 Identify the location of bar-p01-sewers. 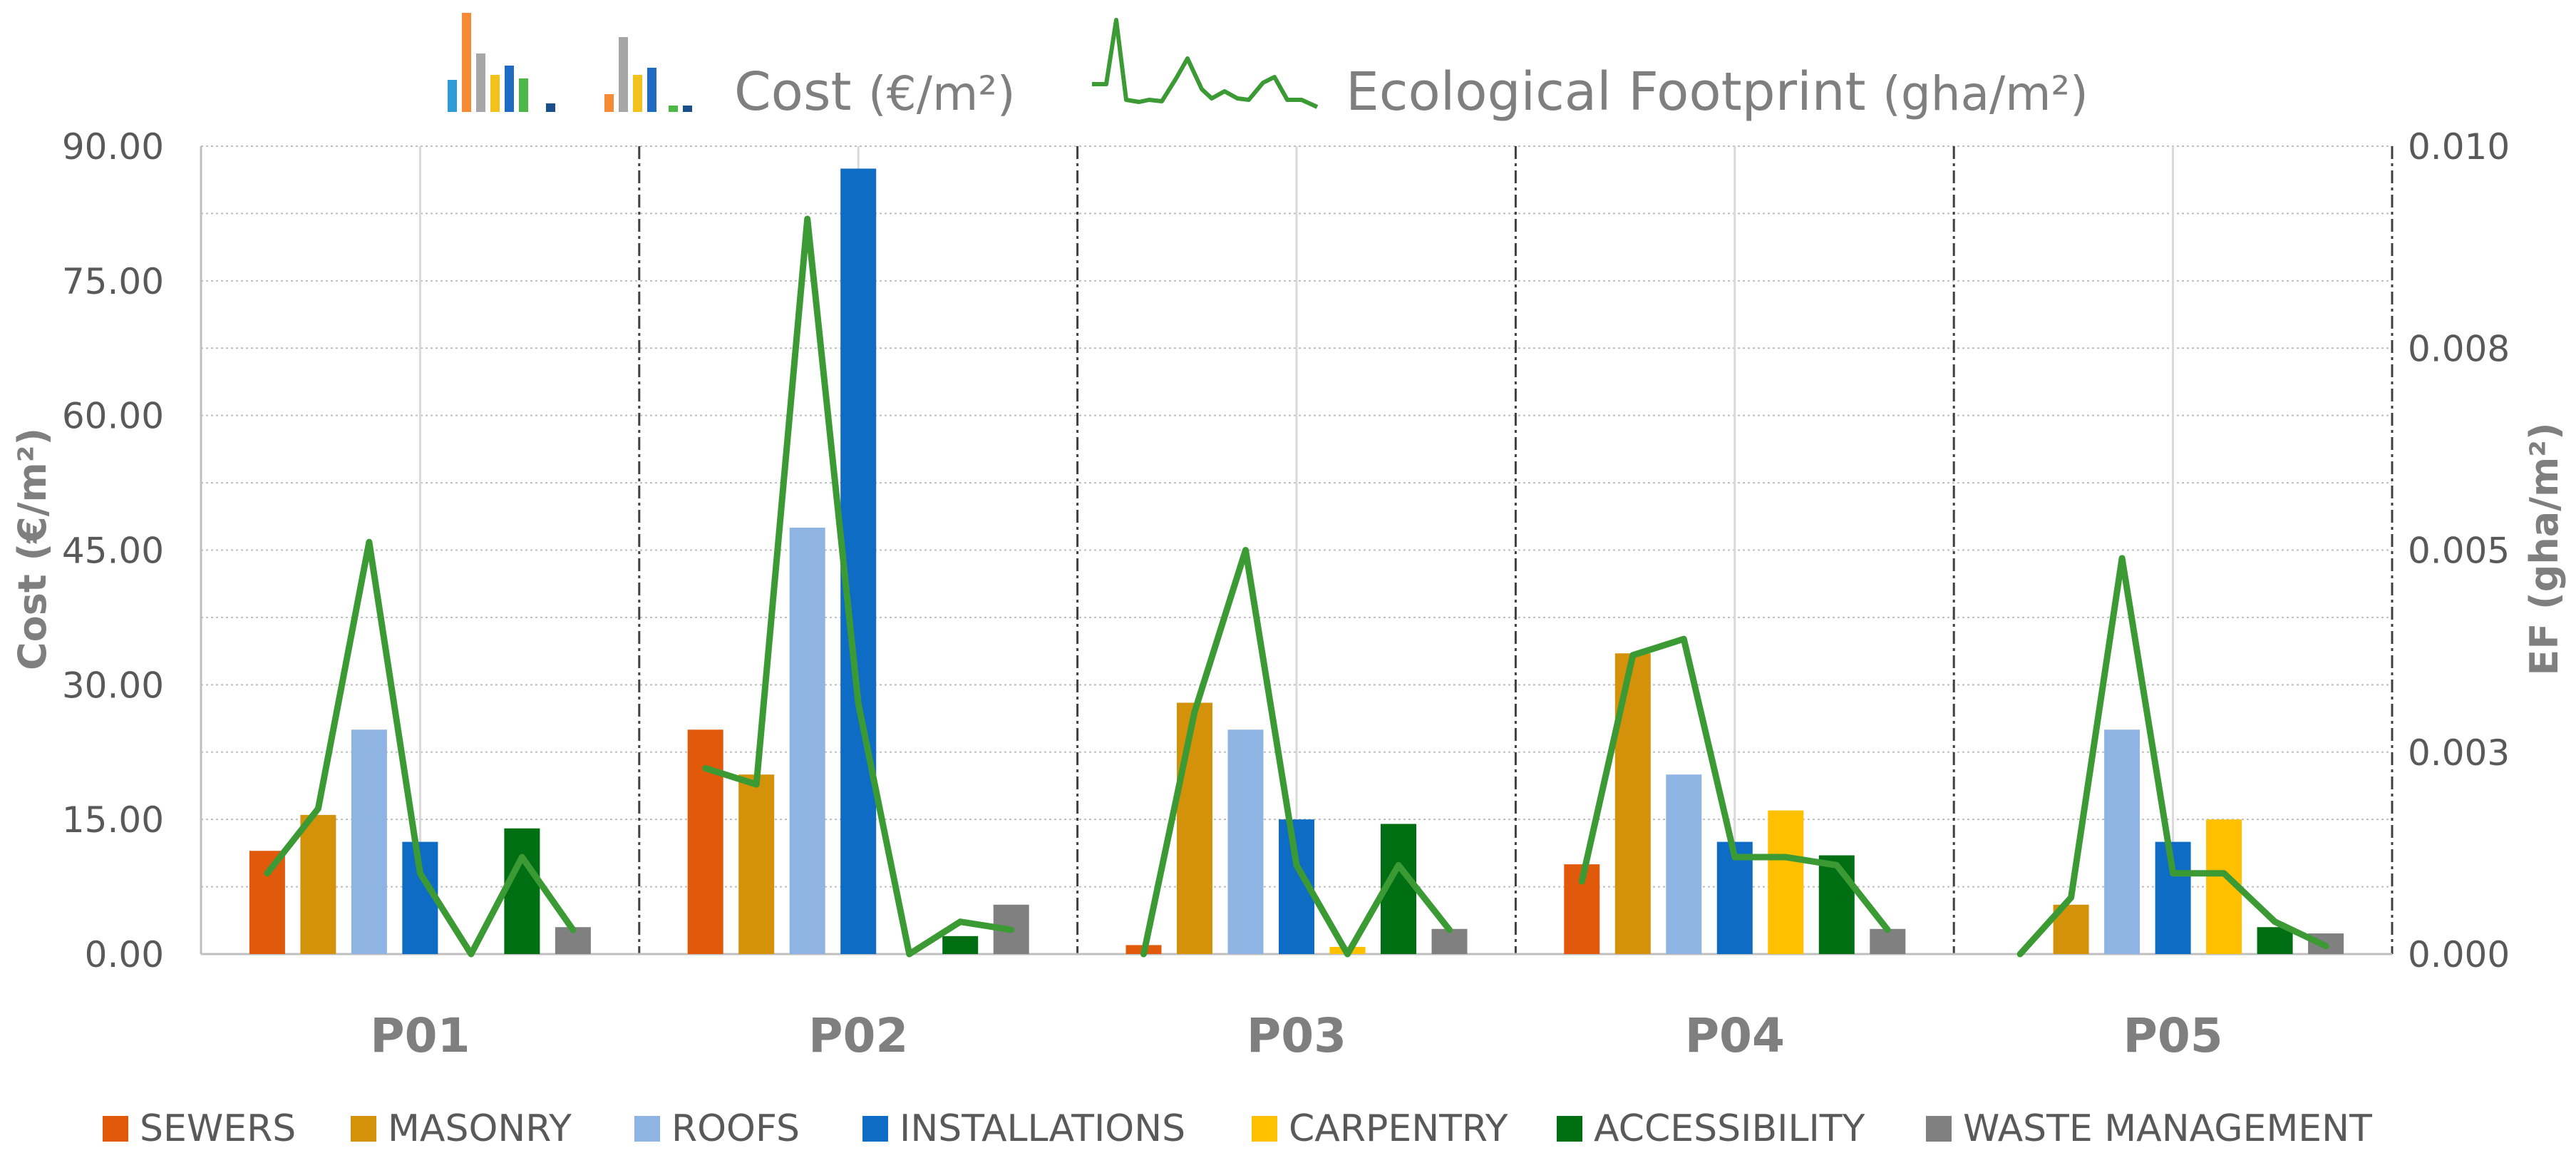
(267, 902).